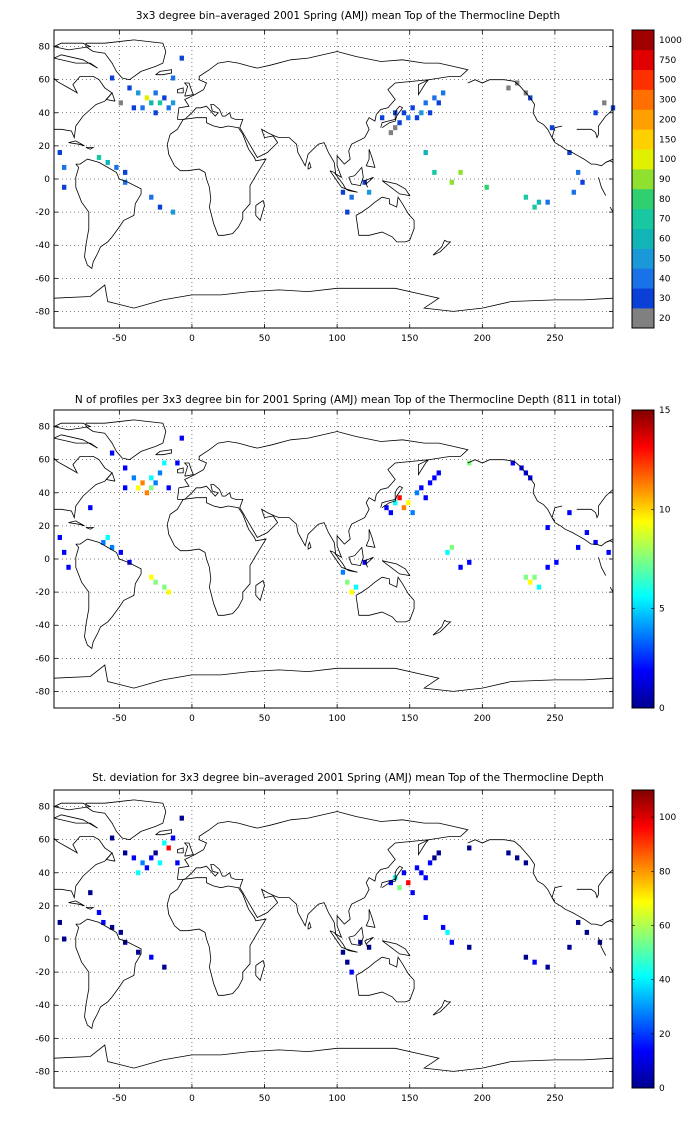 Image resolution: width=696 pixels, height=1140 pixels. Describe the element at coordinates (665, 240) in the screenshot. I see `colorbar-label: 60` at that location.